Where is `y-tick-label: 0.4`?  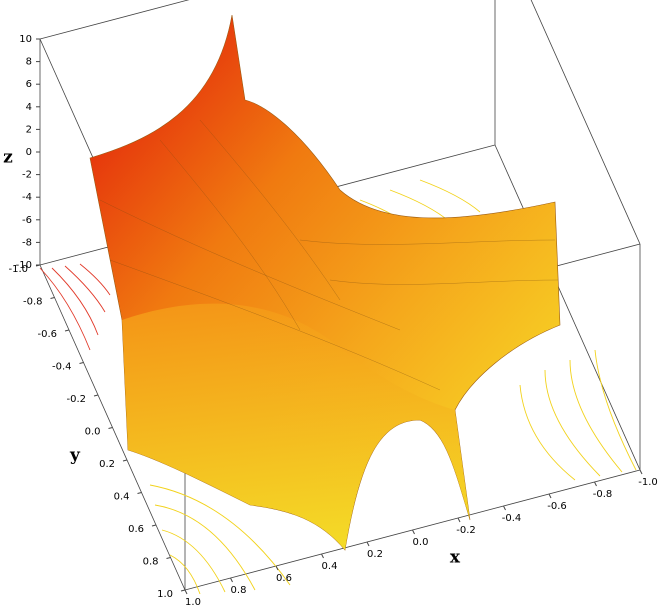 y-tick-label: 0.4 is located at coordinates (122, 497).